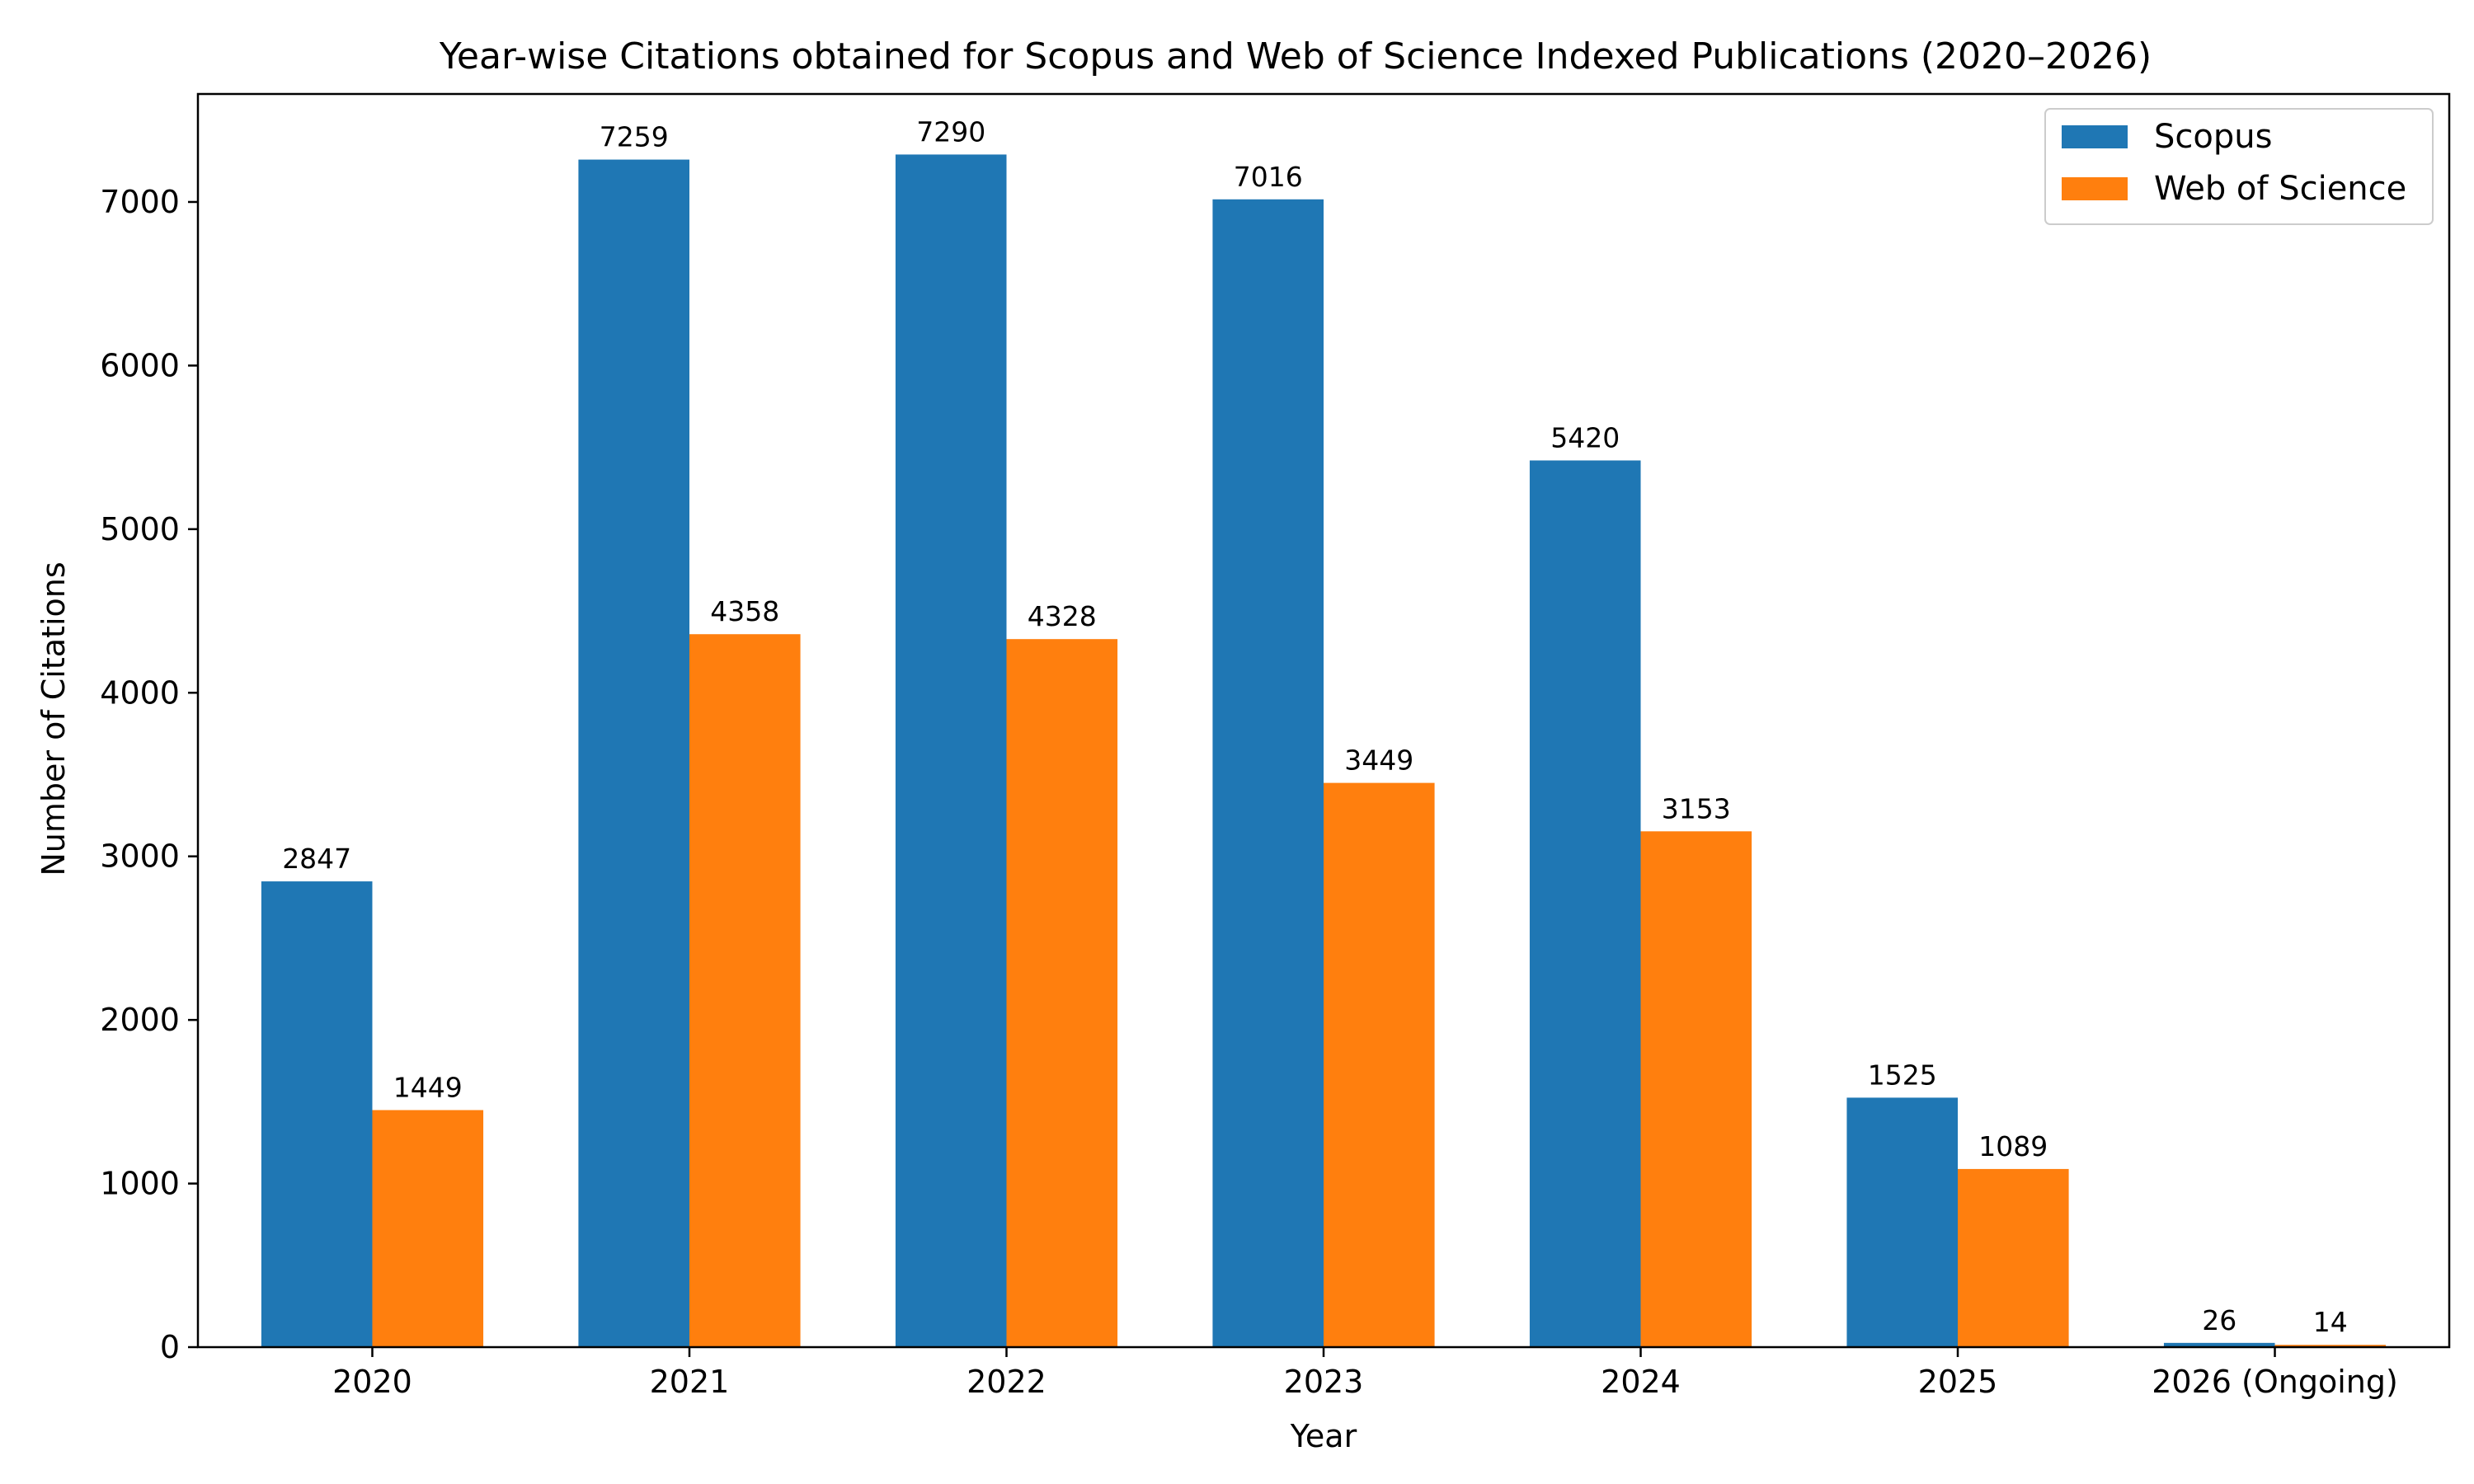 The image size is (2474, 1484). What do you see at coordinates (1062, 616) in the screenshot?
I see `data-label-web-of-science-2: 4328` at bounding box center [1062, 616].